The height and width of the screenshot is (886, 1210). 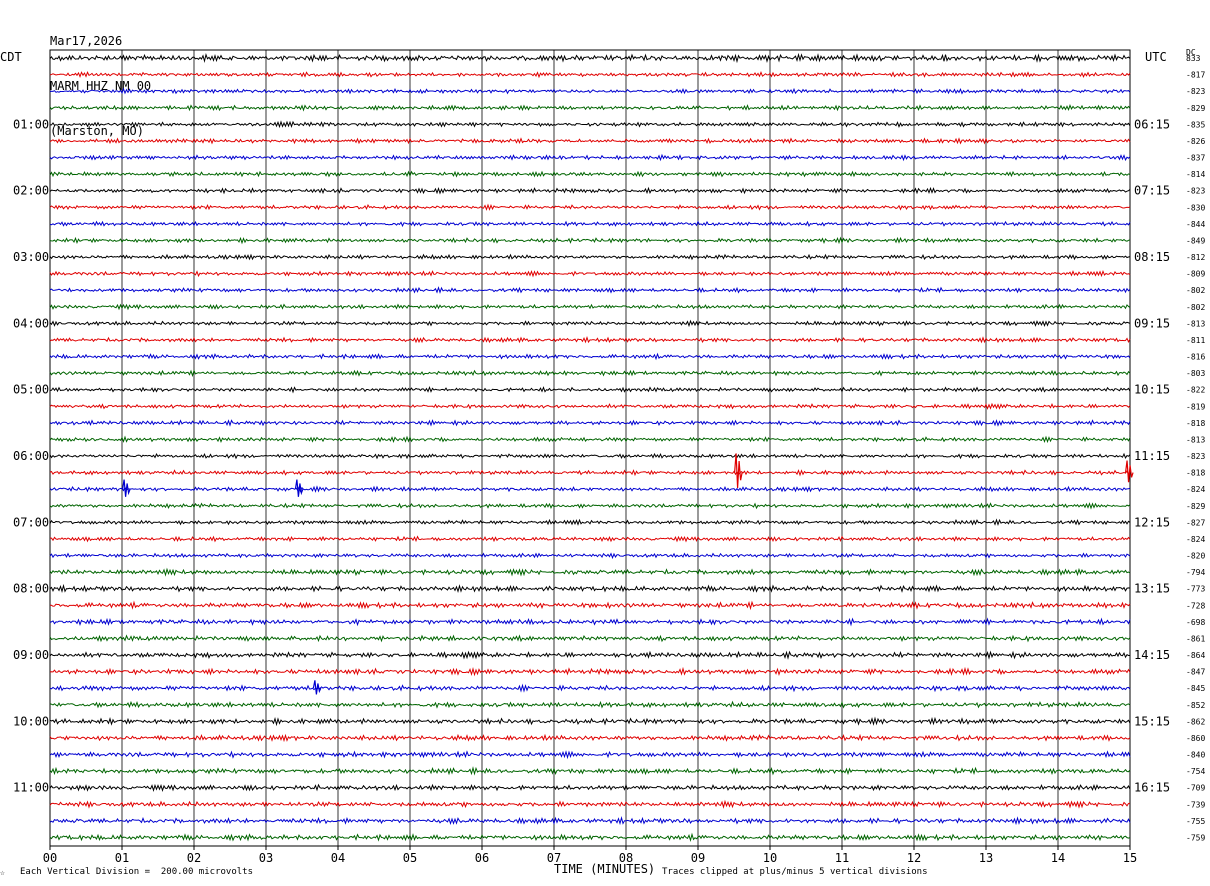 What do you see at coordinates (1152, 589) in the screenshot?
I see `right-hour-label: 13:15` at bounding box center [1152, 589].